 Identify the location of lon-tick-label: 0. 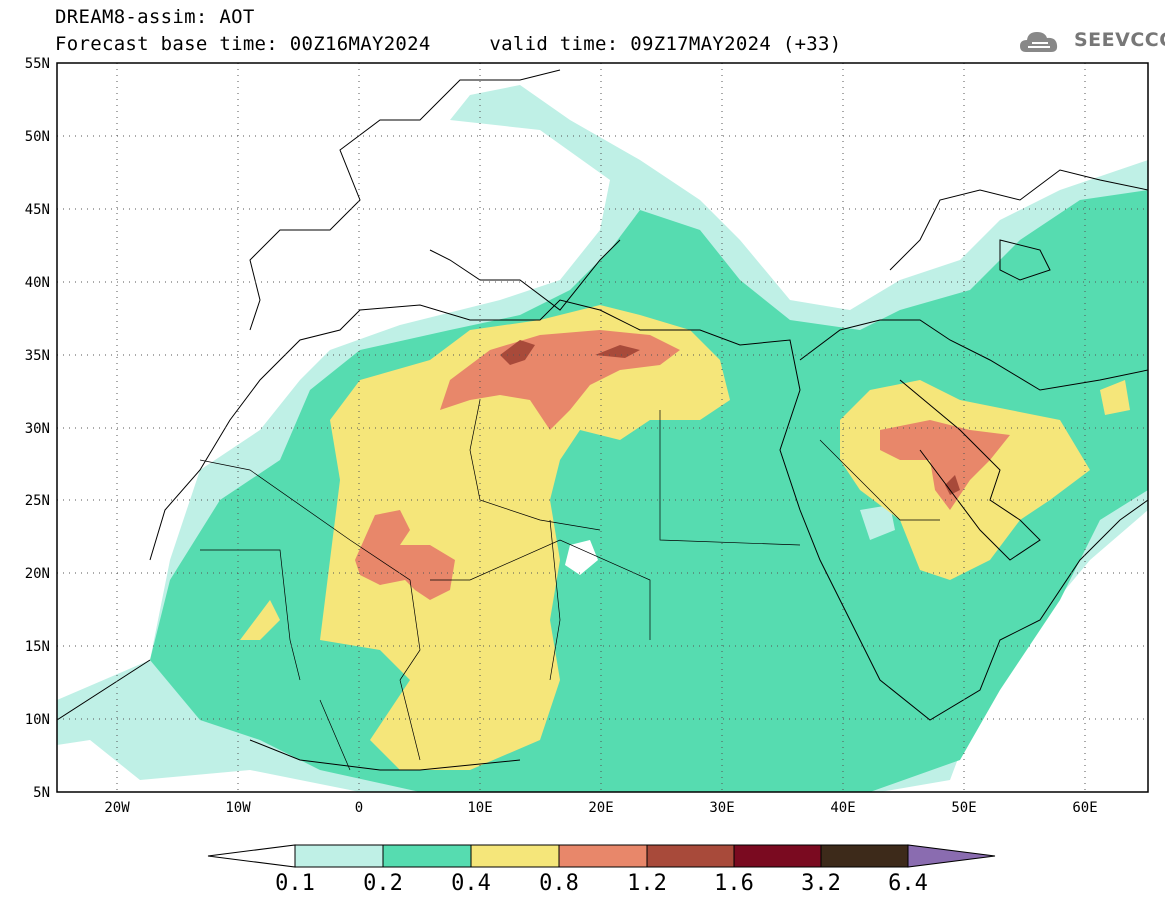
(359, 808).